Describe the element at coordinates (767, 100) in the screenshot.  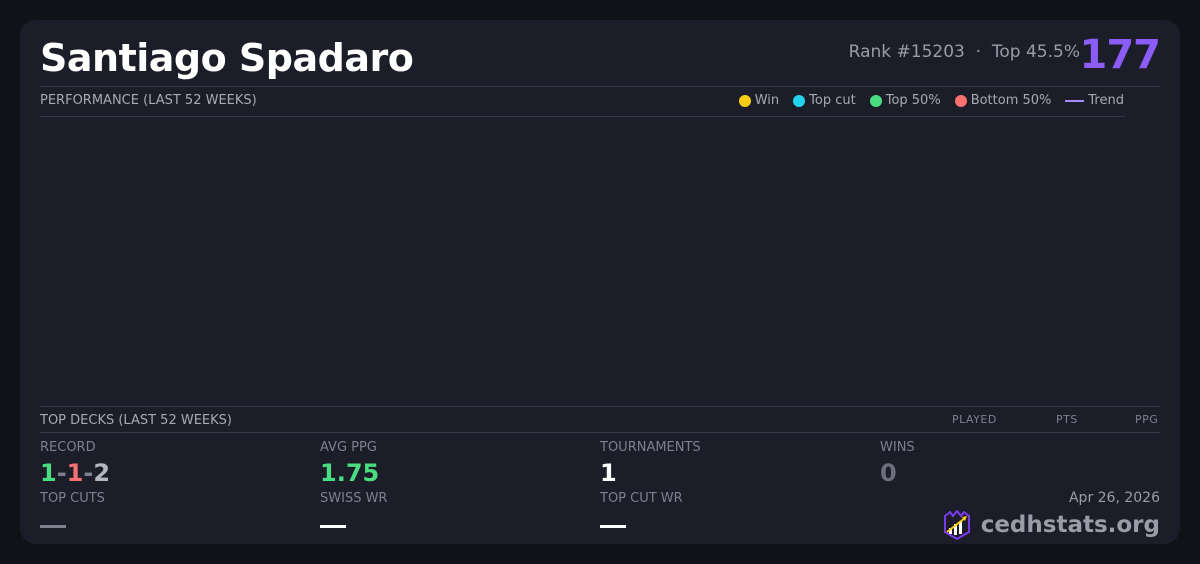
I see `legend-label: Win` at that location.